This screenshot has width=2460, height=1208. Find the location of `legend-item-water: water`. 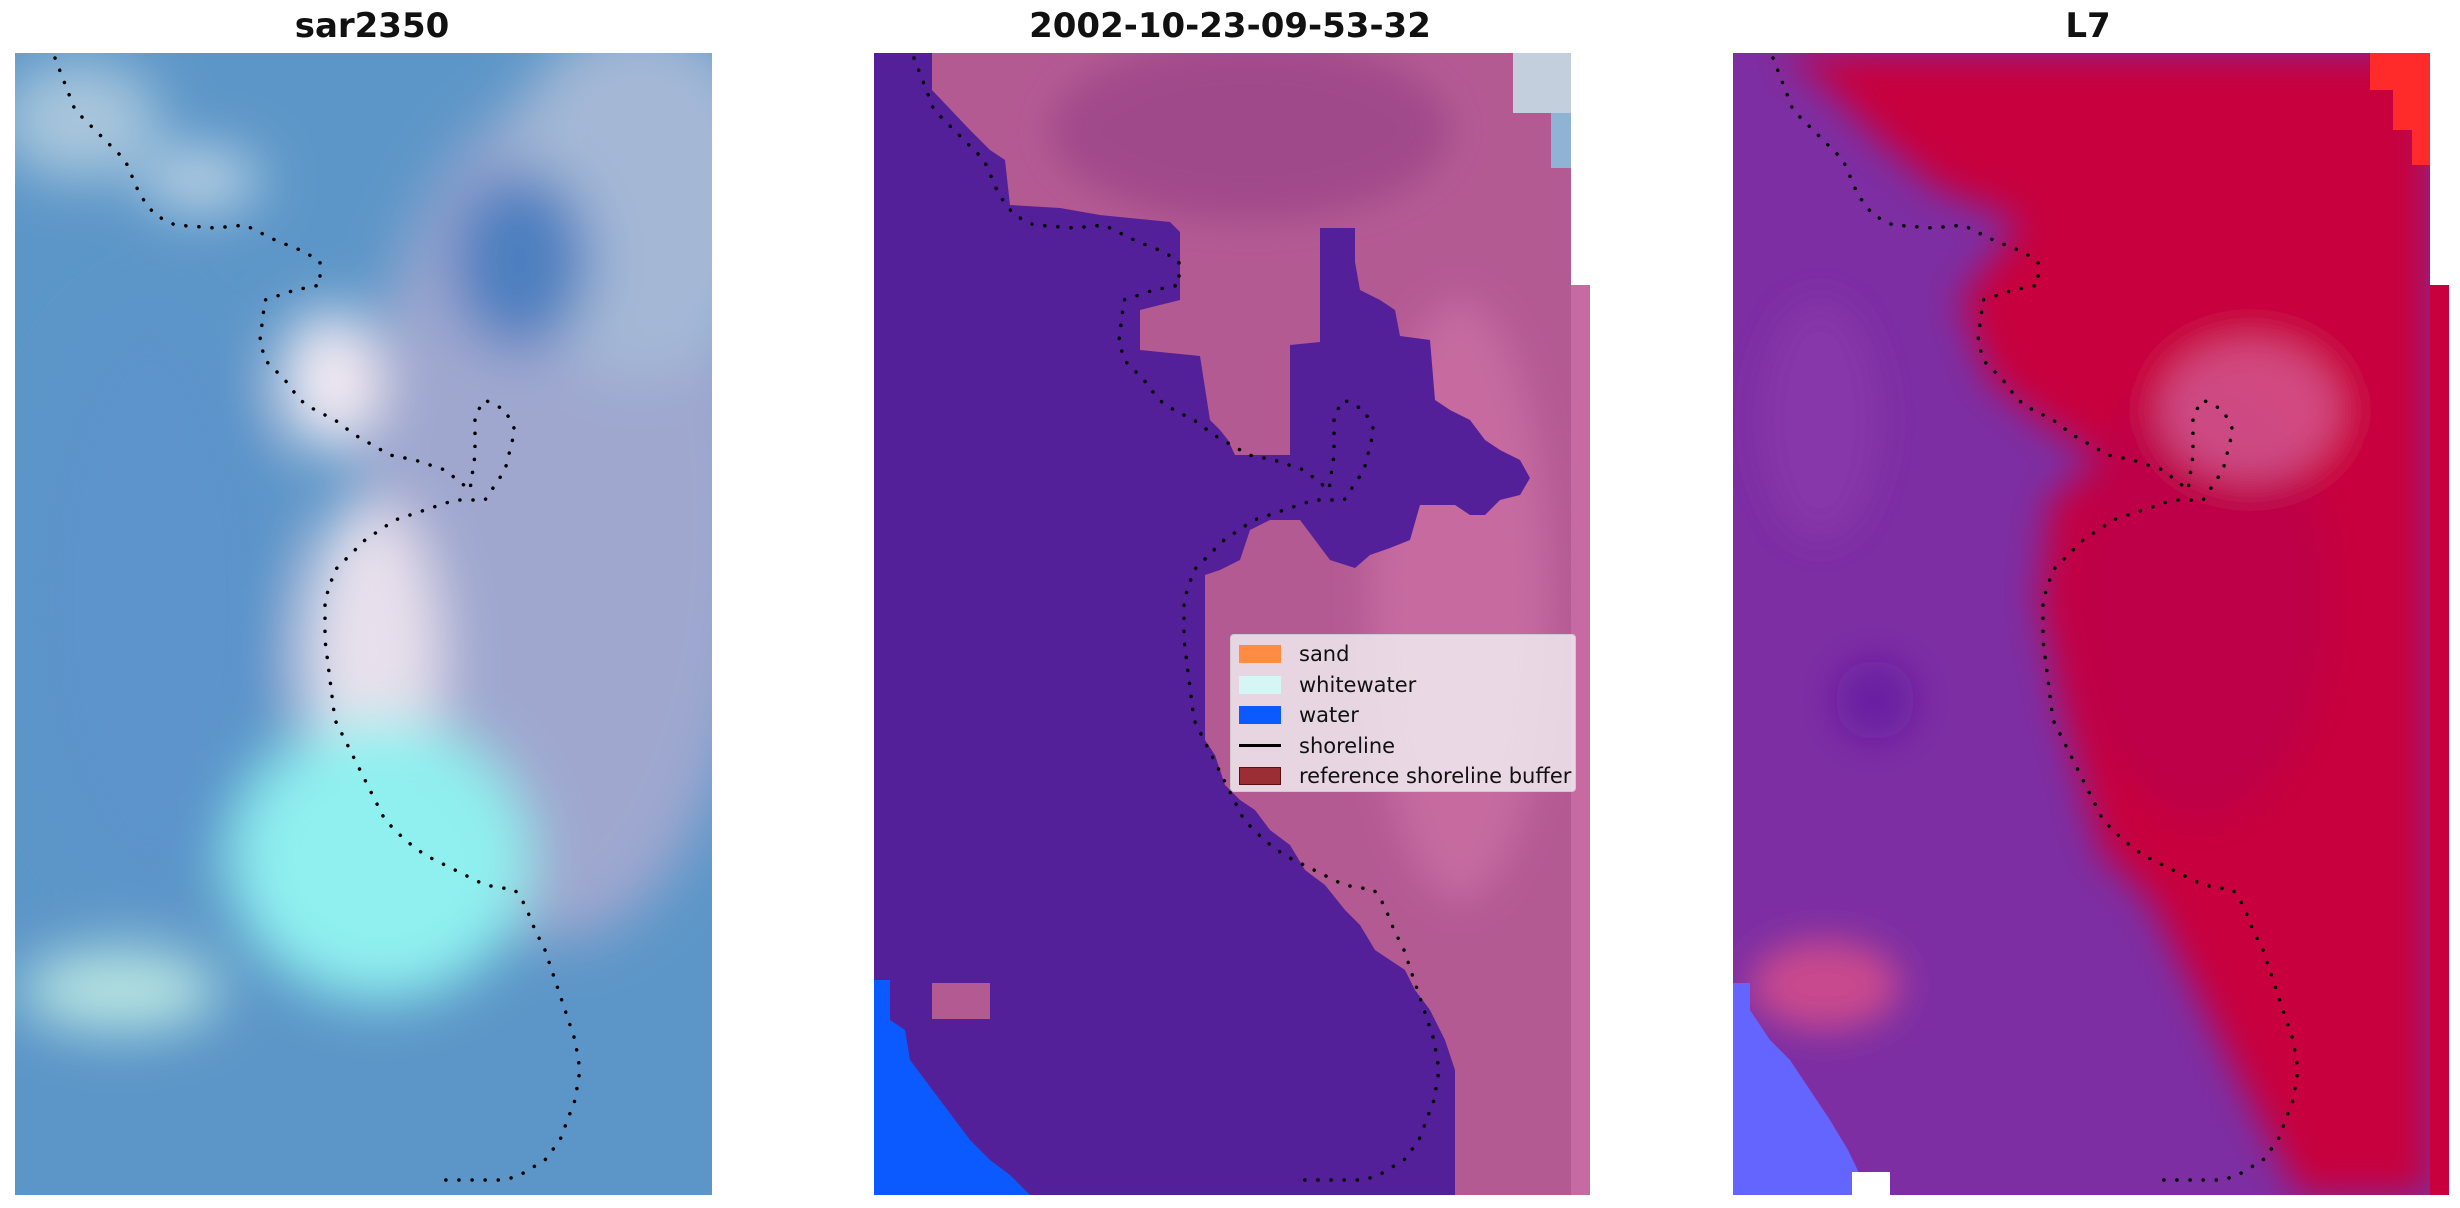

legend-item-water: water is located at coordinates (1407, 715).